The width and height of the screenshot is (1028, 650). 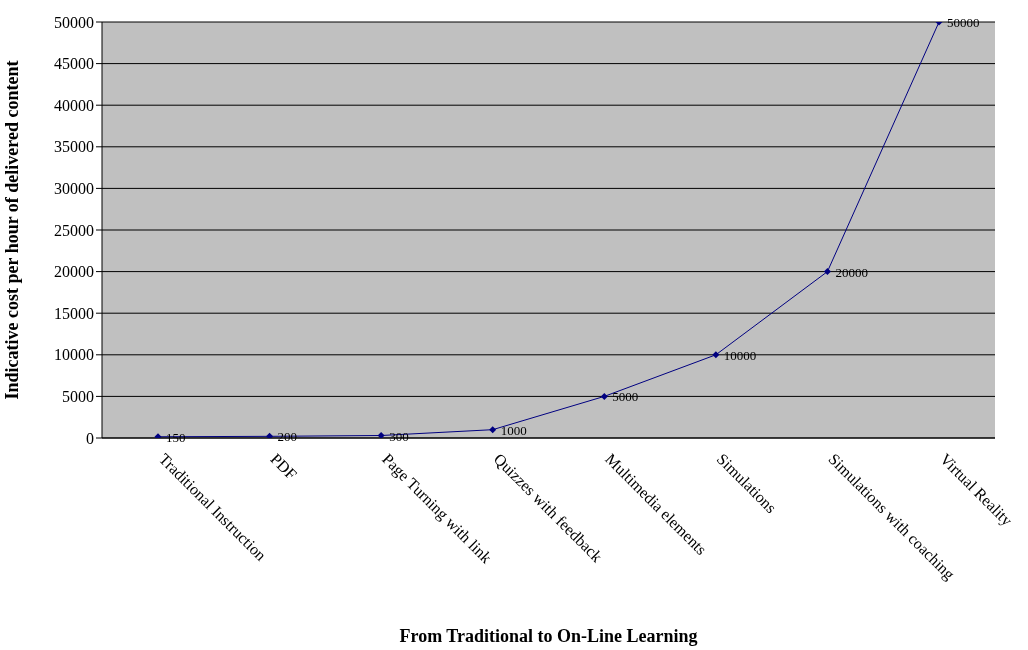 What do you see at coordinates (287, 437) in the screenshot?
I see `data-label: 200` at bounding box center [287, 437].